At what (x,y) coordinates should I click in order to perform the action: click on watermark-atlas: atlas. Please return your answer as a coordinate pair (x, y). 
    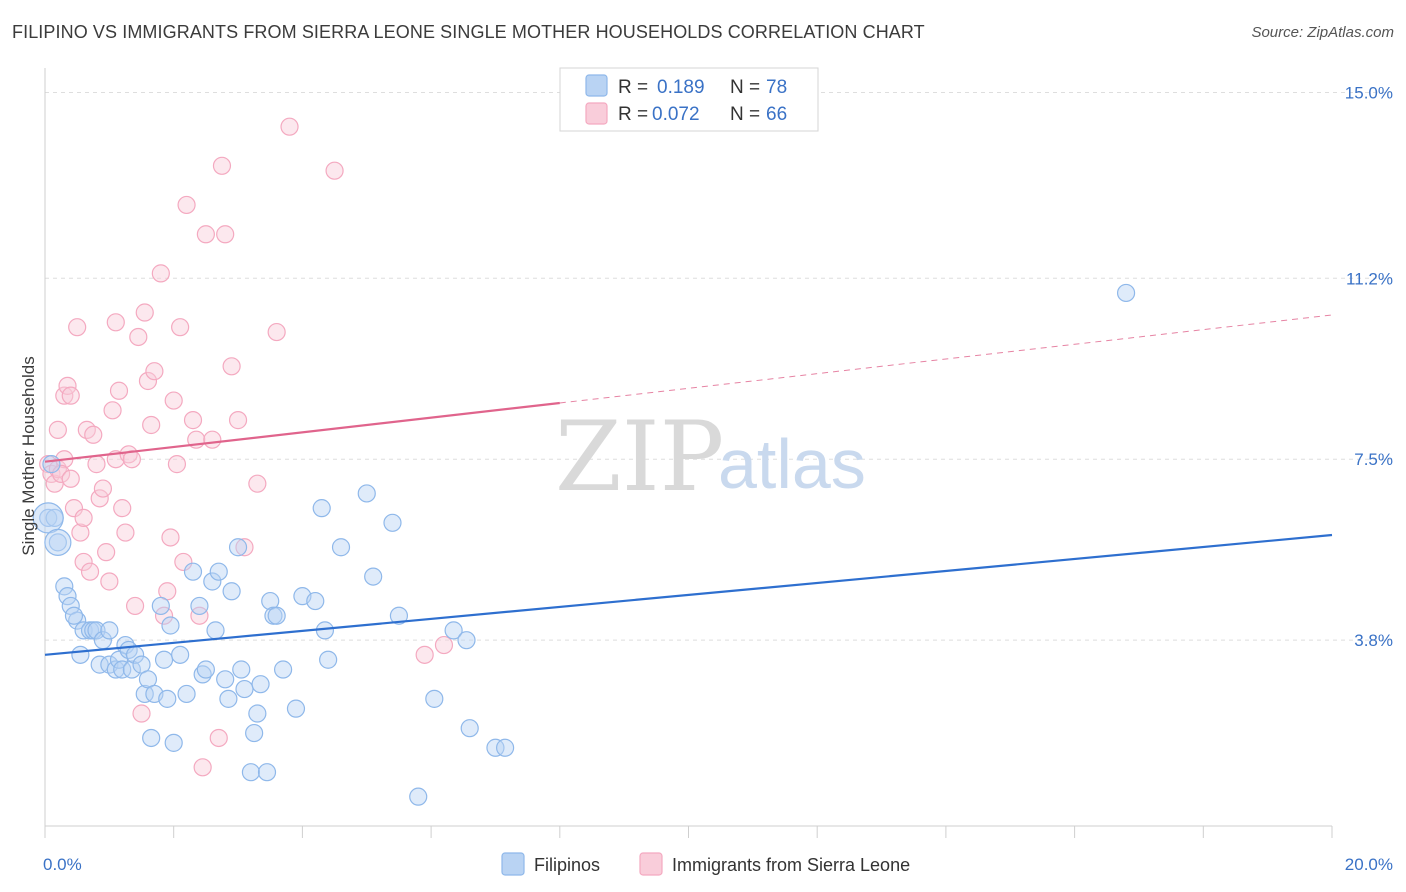
    Looking at the image, I should click on (792, 464).